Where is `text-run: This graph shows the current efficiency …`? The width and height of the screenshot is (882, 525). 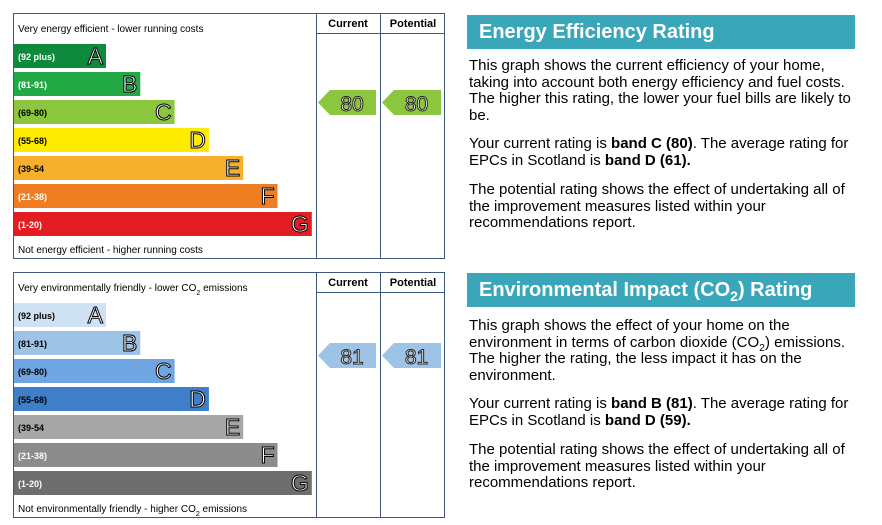 text-run: This graph shows the current efficiency … is located at coordinates (660, 90).